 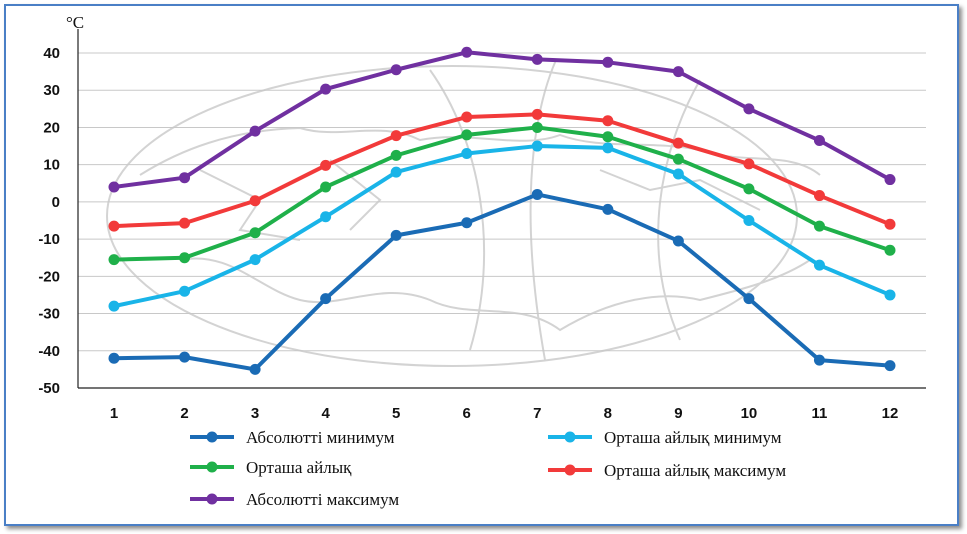 I want to click on y-tick-label: -40, so click(x=49, y=351).